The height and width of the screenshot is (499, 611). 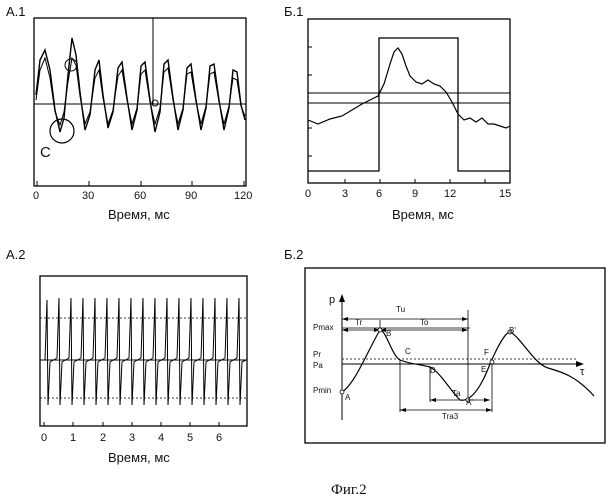 I want to click on b2-point-f: F, so click(x=486, y=352).